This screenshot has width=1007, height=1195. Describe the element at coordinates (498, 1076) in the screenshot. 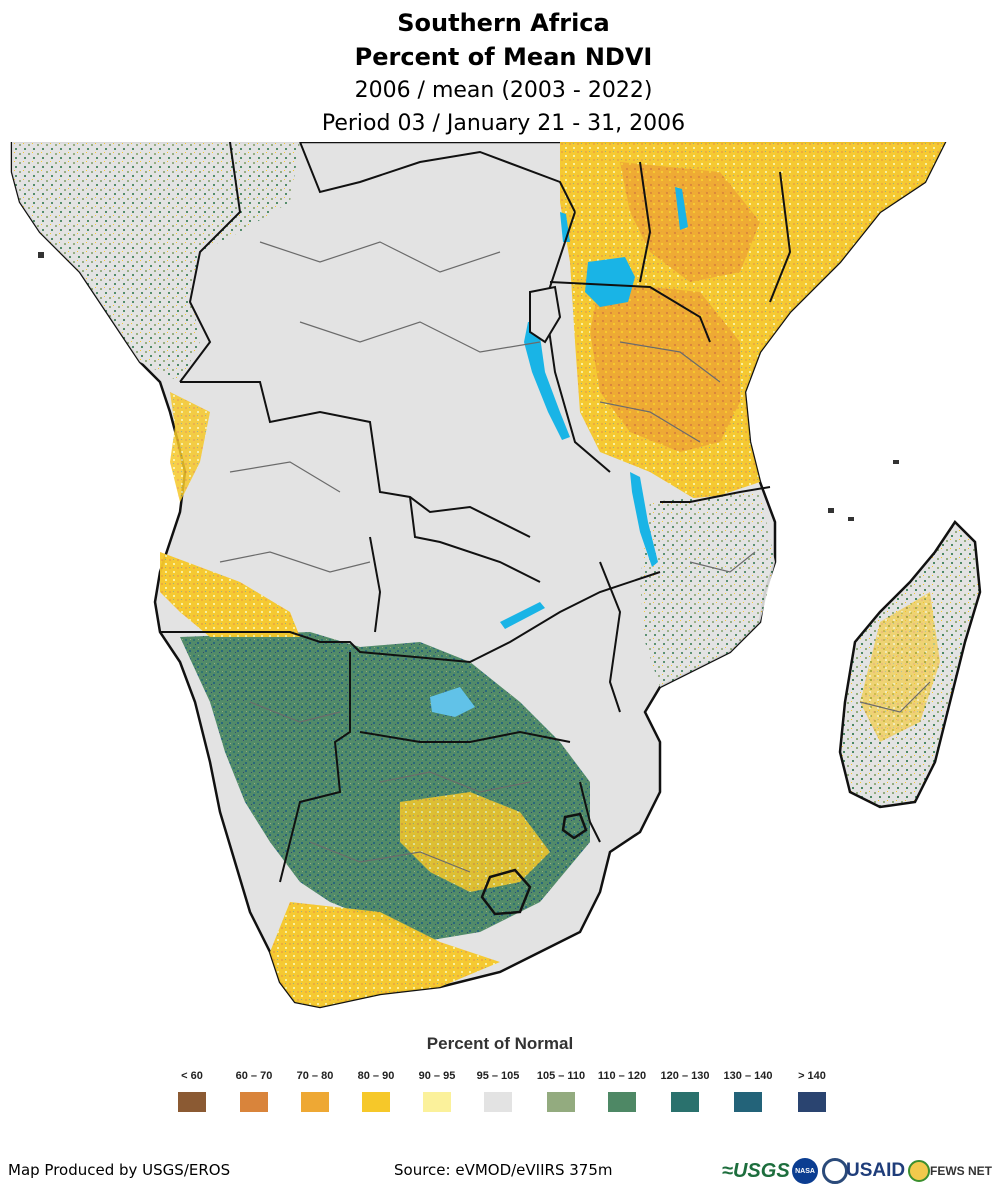

I see `legend-label: 95 – 105` at that location.